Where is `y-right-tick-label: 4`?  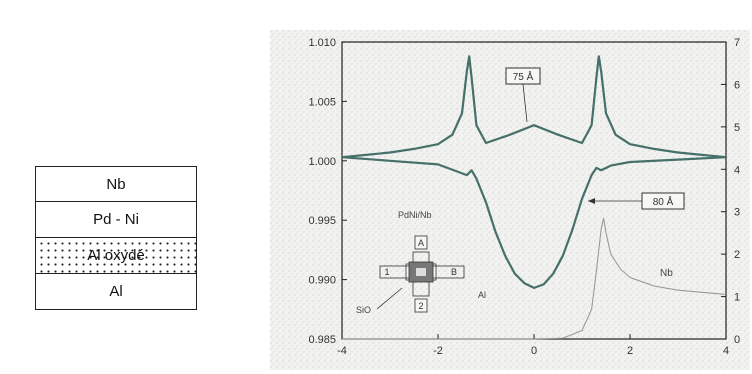
y-right-tick-label: 4 is located at coordinates (737, 170).